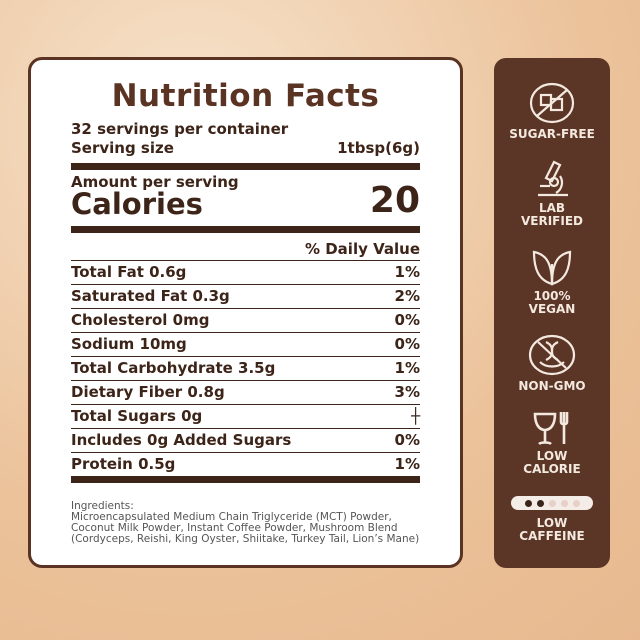  I want to click on glass-fork-icon, so click(551, 429).